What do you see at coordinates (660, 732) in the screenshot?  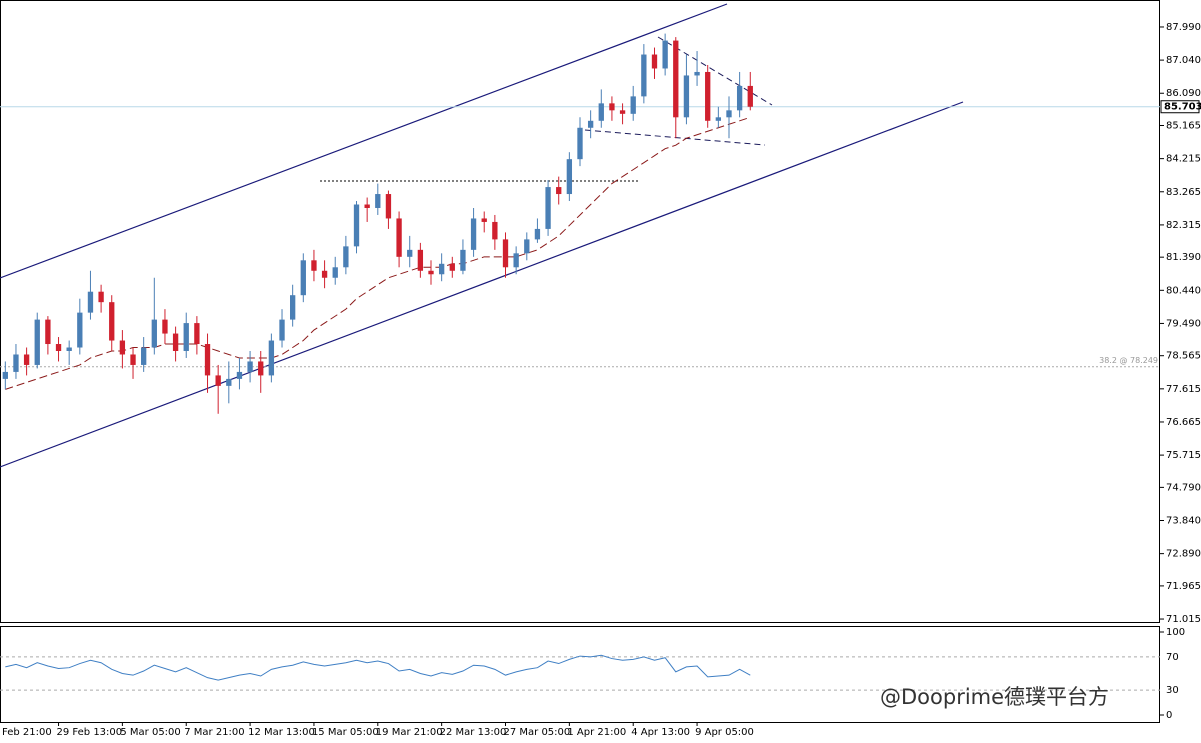 I see `x-tick-label: 4 Apr 13:00` at bounding box center [660, 732].